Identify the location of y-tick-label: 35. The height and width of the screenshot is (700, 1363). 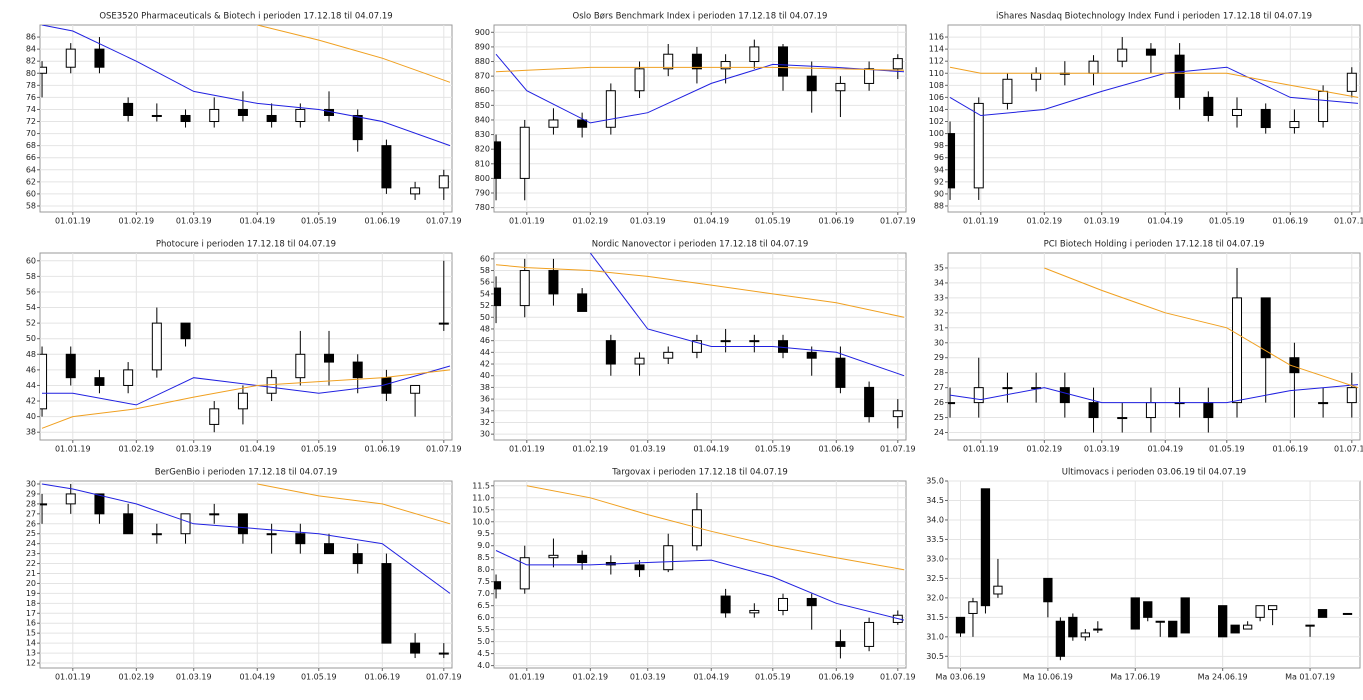
(939, 267).